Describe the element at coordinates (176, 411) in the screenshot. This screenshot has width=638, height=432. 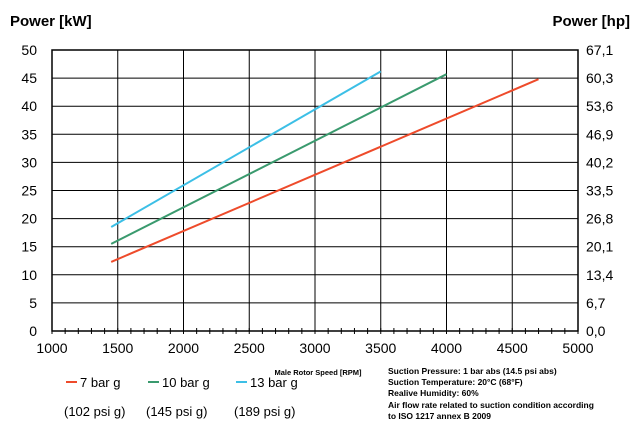
I see `legend-sublabel: (145 psi g)` at that location.